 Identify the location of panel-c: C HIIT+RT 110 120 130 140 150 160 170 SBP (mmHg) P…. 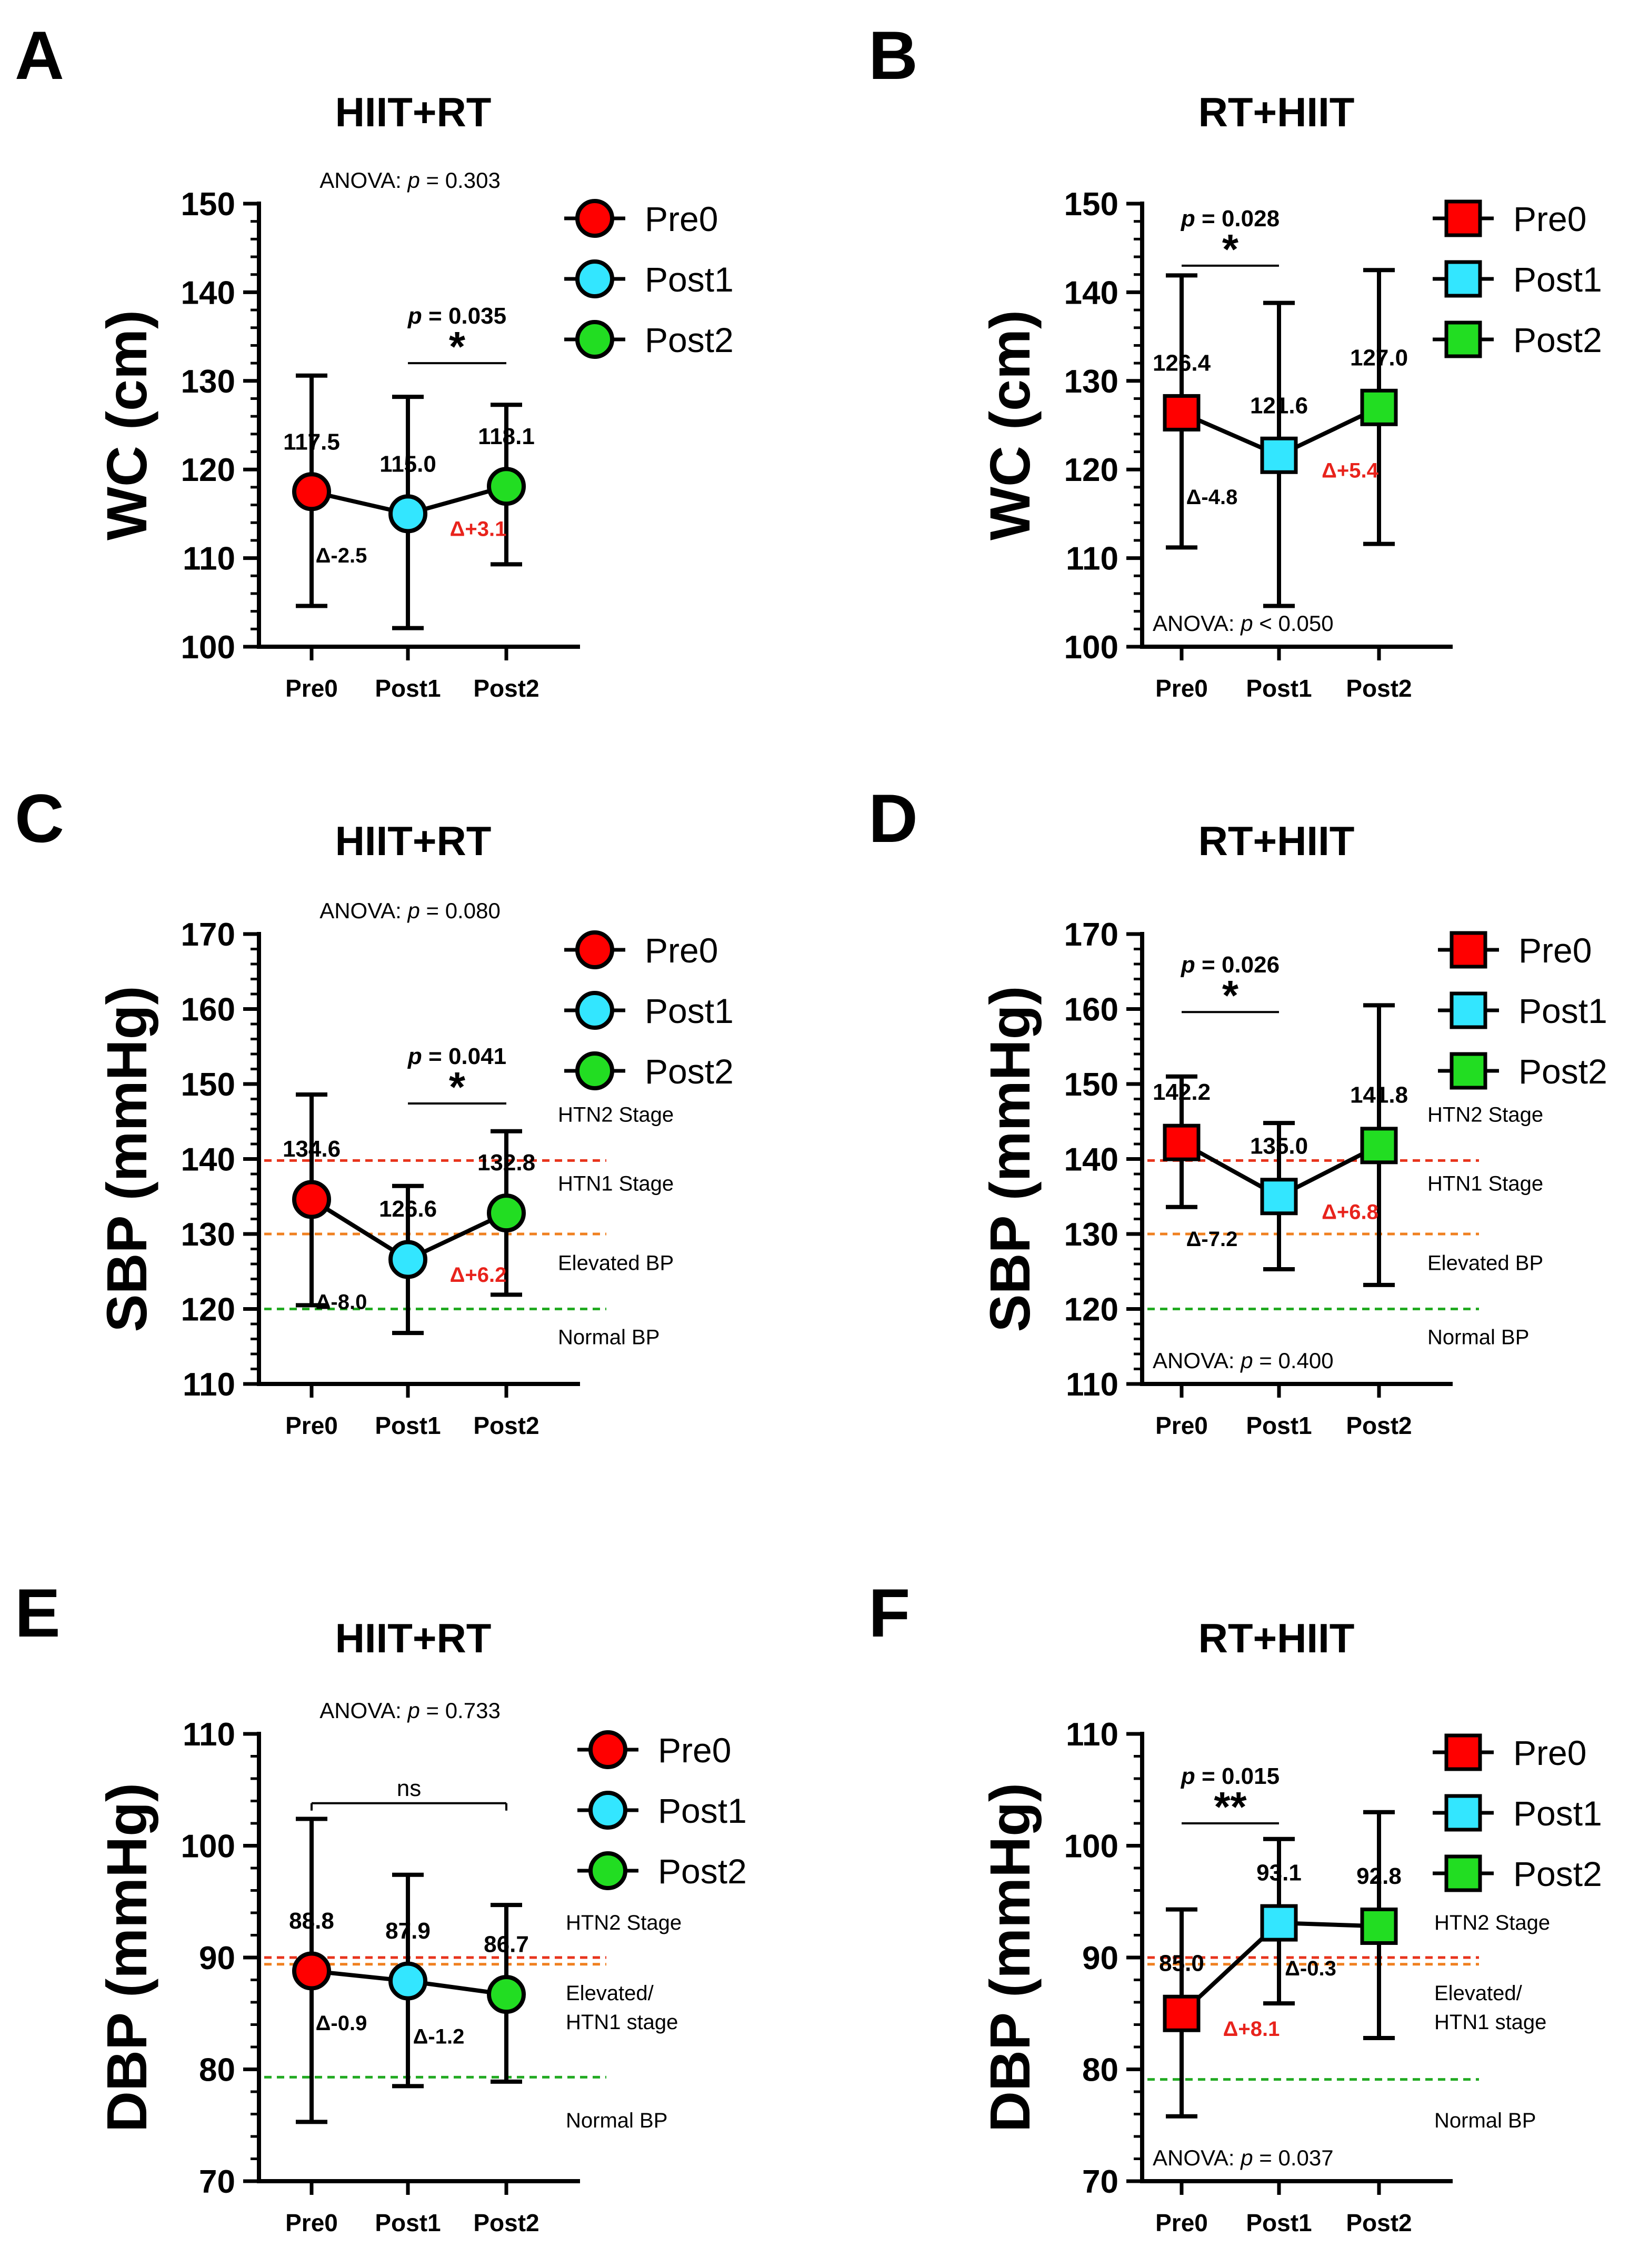
(374, 1109).